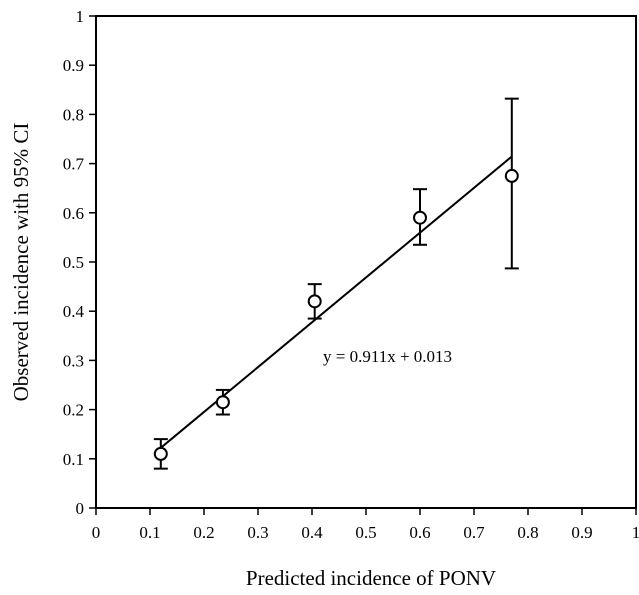 This screenshot has width=639, height=595. What do you see at coordinates (371, 578) in the screenshot?
I see `x-axis-title: Predicted incidence of PONV` at bounding box center [371, 578].